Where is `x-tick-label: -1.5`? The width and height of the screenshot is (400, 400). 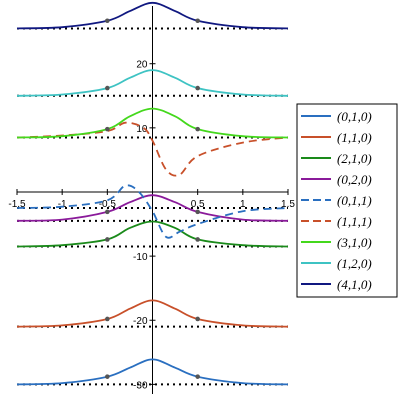
x-tick-label: -1.5 is located at coordinates (17, 204).